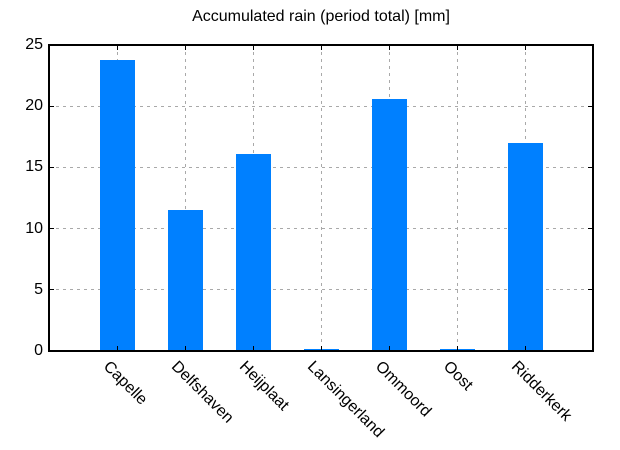 The width and height of the screenshot is (620, 450). Describe the element at coordinates (34, 167) in the screenshot. I see `y-tick-label: 15` at that location.